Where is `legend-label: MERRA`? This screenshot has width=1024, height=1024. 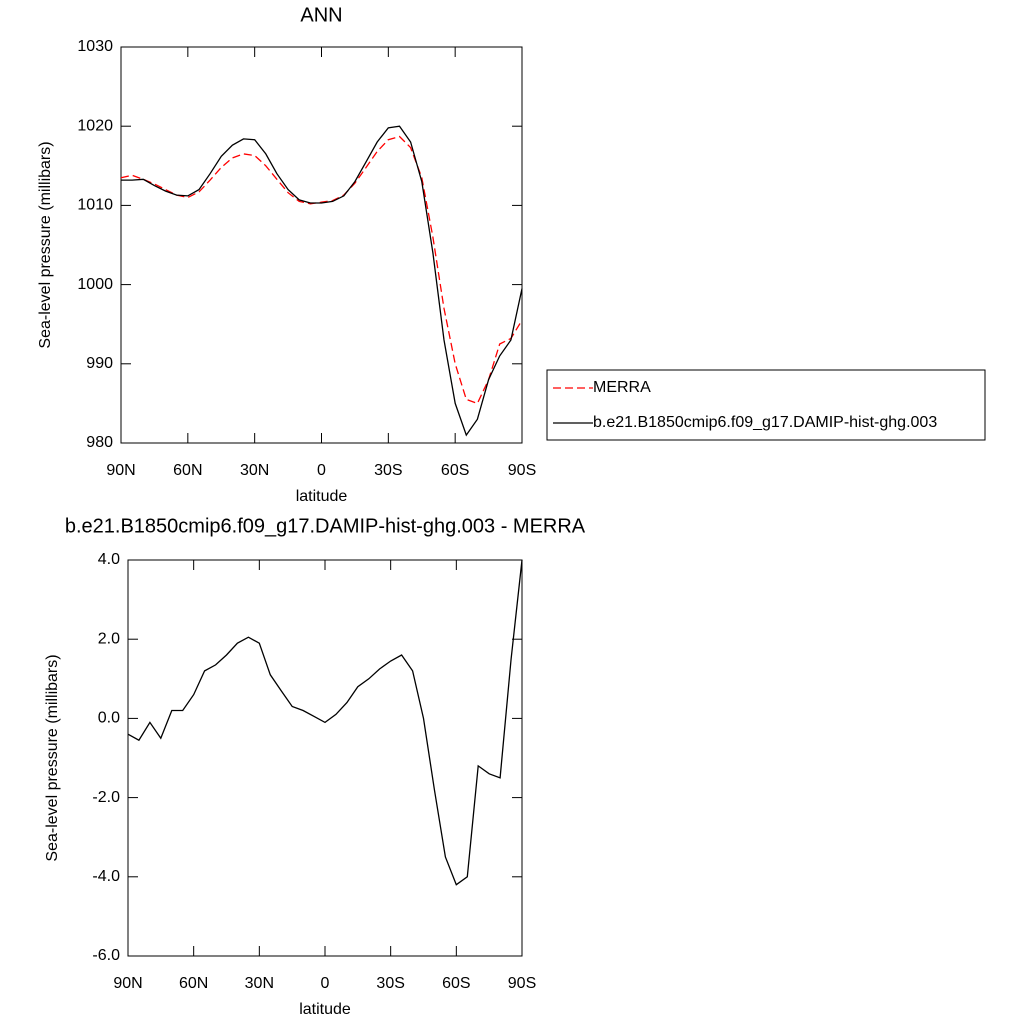 legend-label: MERRA is located at coordinates (622, 387).